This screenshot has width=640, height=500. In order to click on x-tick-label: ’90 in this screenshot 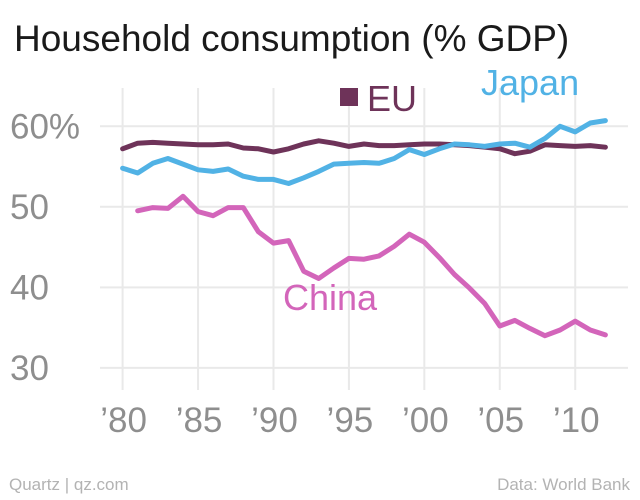, I will do `click(274, 420)`.